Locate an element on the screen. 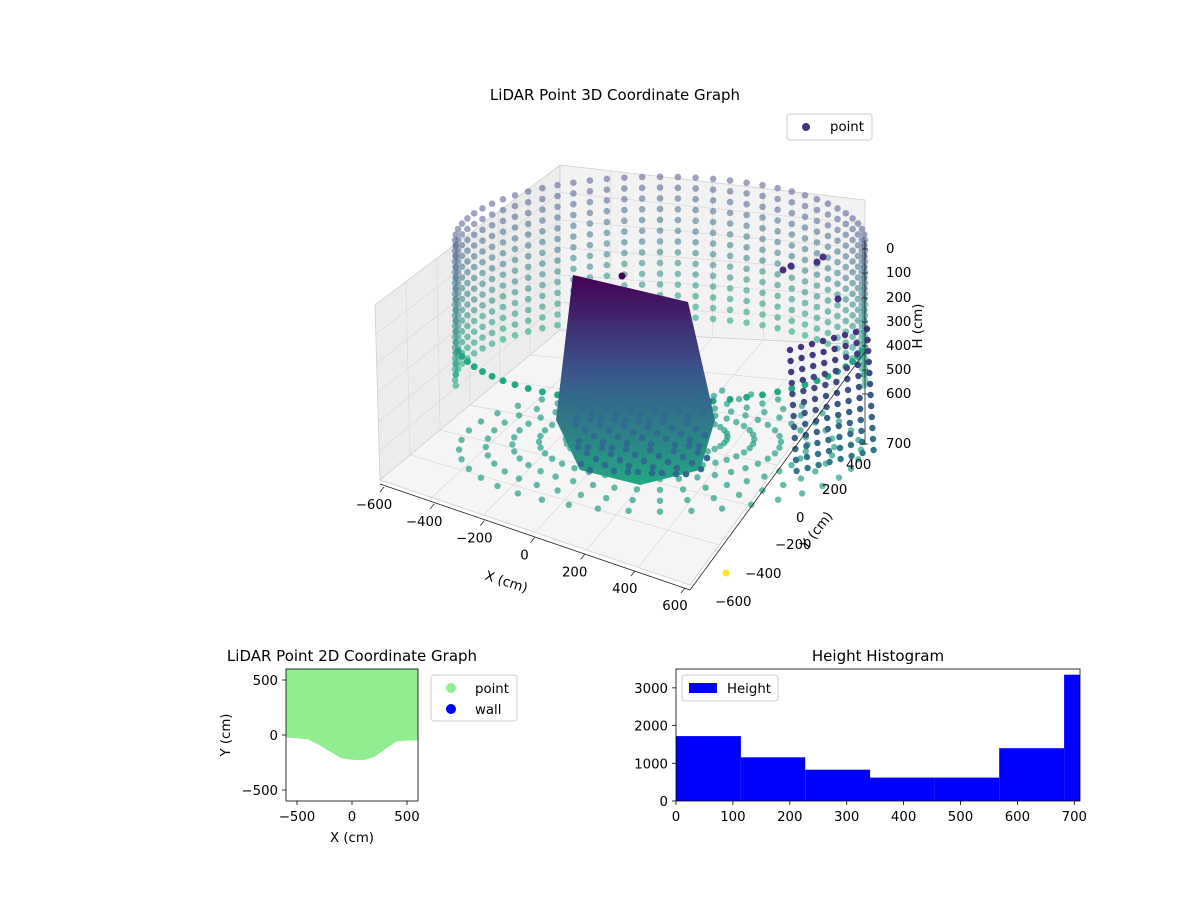  y-axis-line is located at coordinates (777, 471).